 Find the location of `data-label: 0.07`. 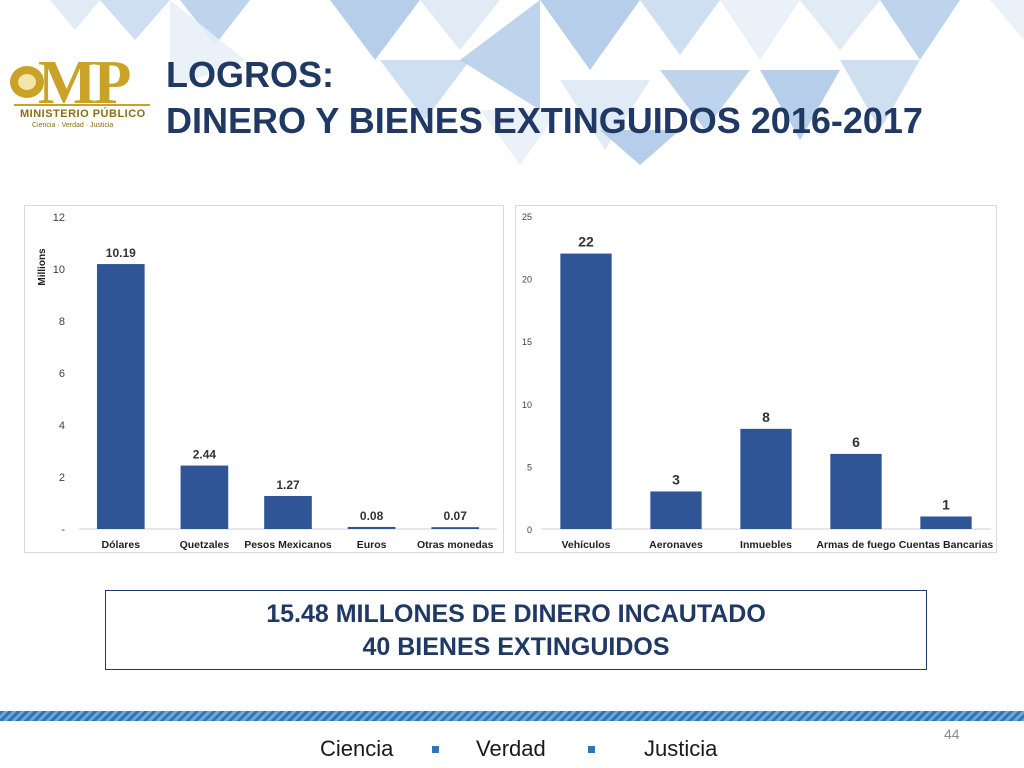

data-label: 0.07 is located at coordinates (456, 516).